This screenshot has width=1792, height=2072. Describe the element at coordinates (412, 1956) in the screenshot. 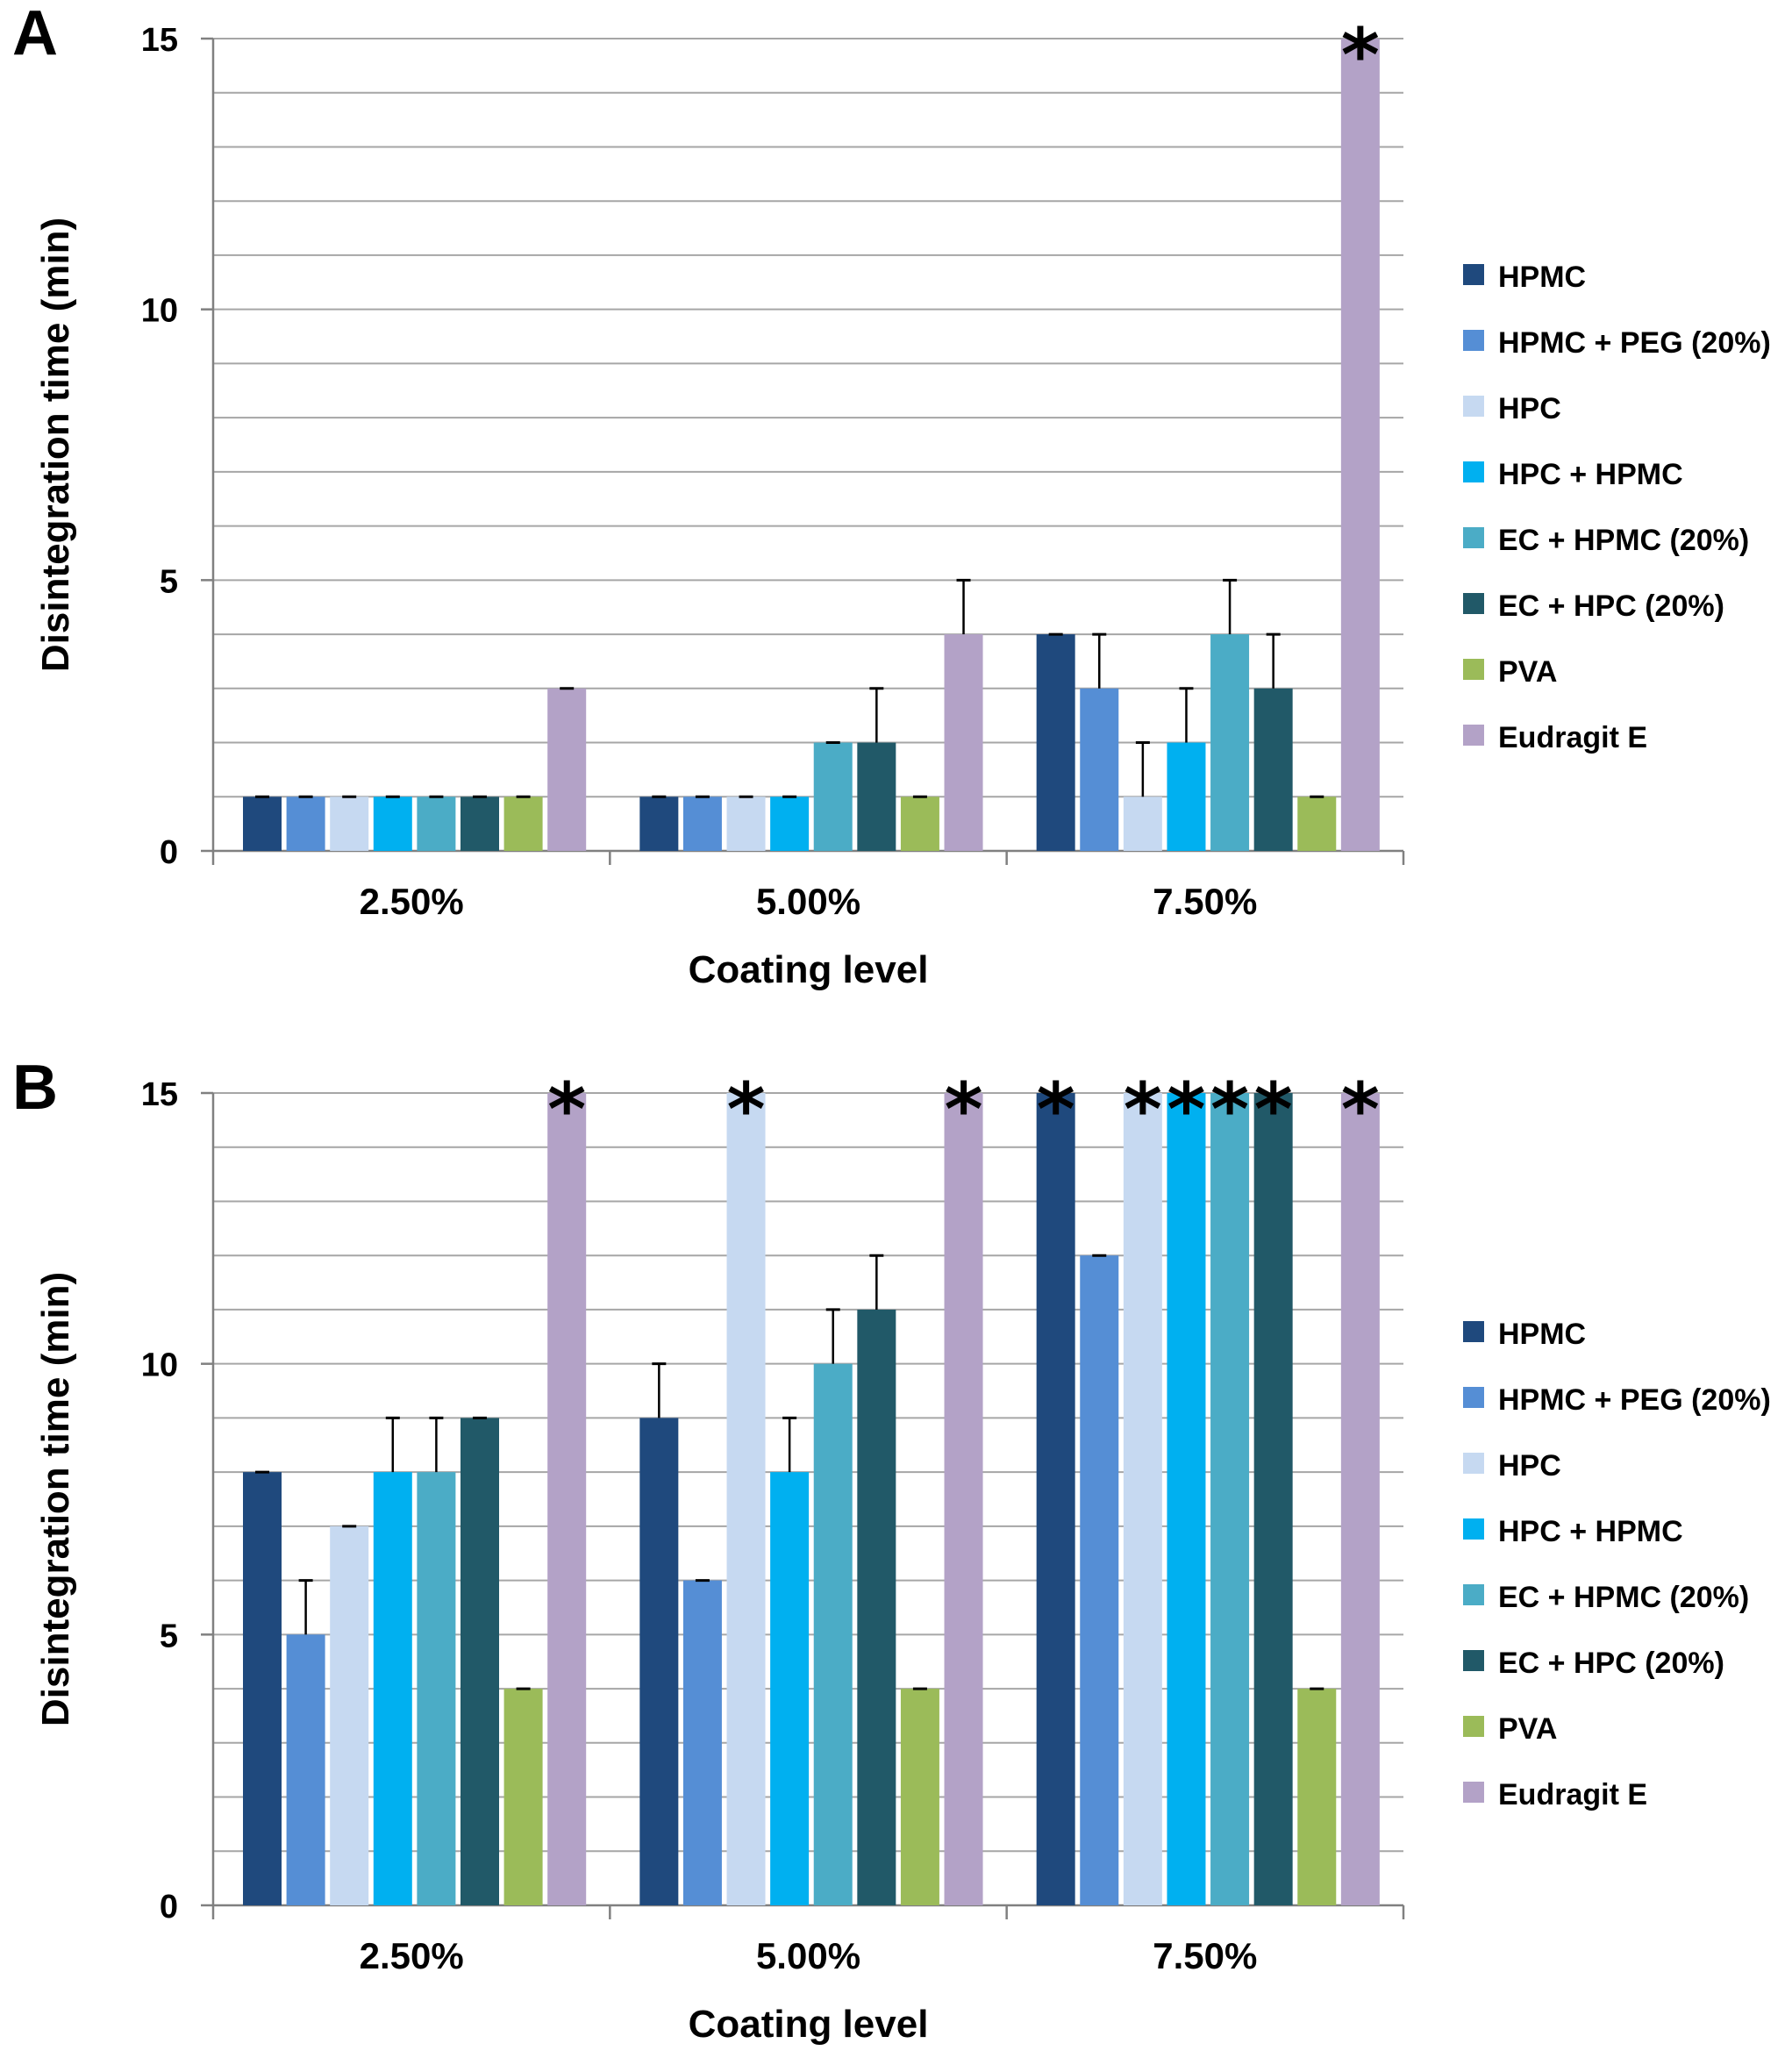

I see `x-tick-label: 2.50%` at that location.